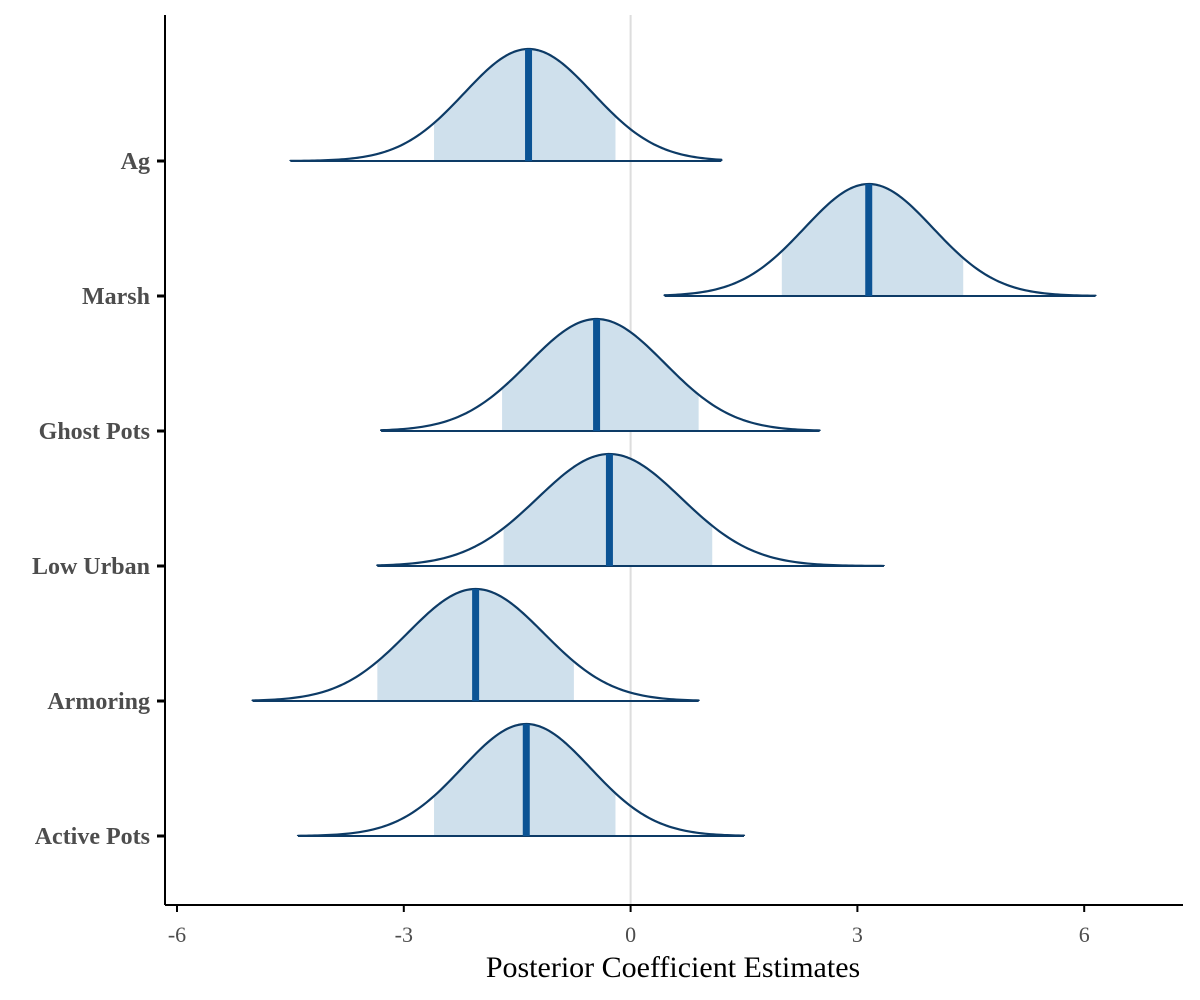  I want to click on y-tick-label: Ghost Pots, so click(94, 432).